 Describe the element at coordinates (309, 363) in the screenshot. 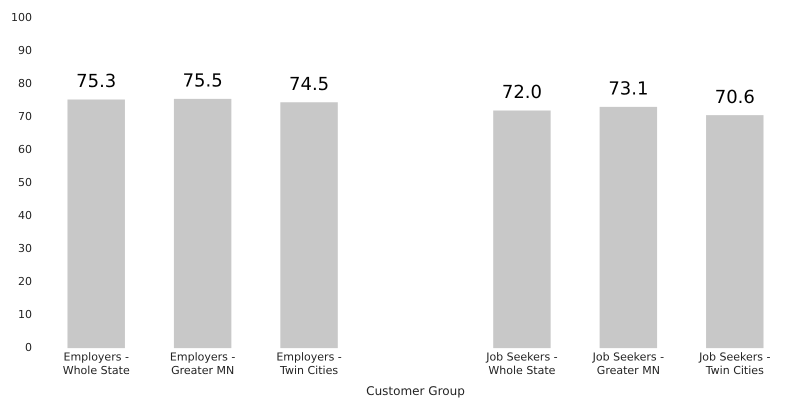

I see `x-tick-label: Employers - Twin Cities` at that location.